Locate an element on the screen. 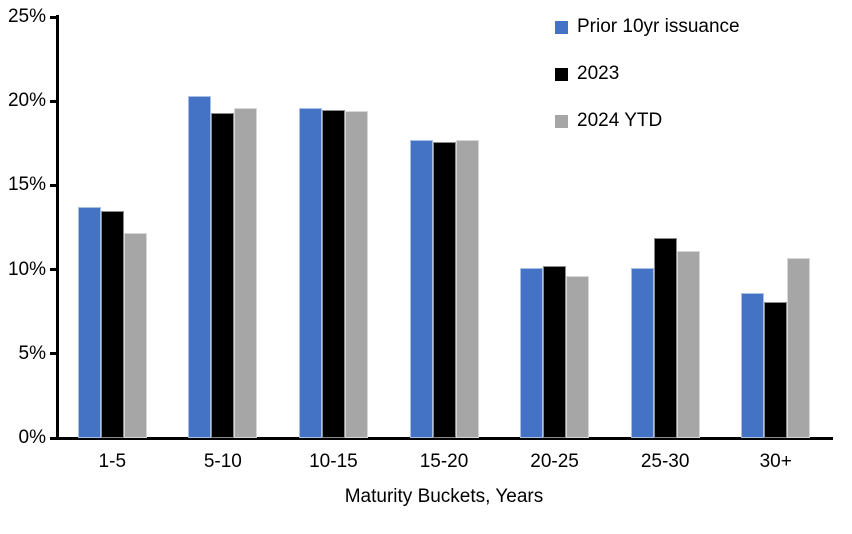 The width and height of the screenshot is (852, 534). x-axis-line is located at coordinates (444, 438).